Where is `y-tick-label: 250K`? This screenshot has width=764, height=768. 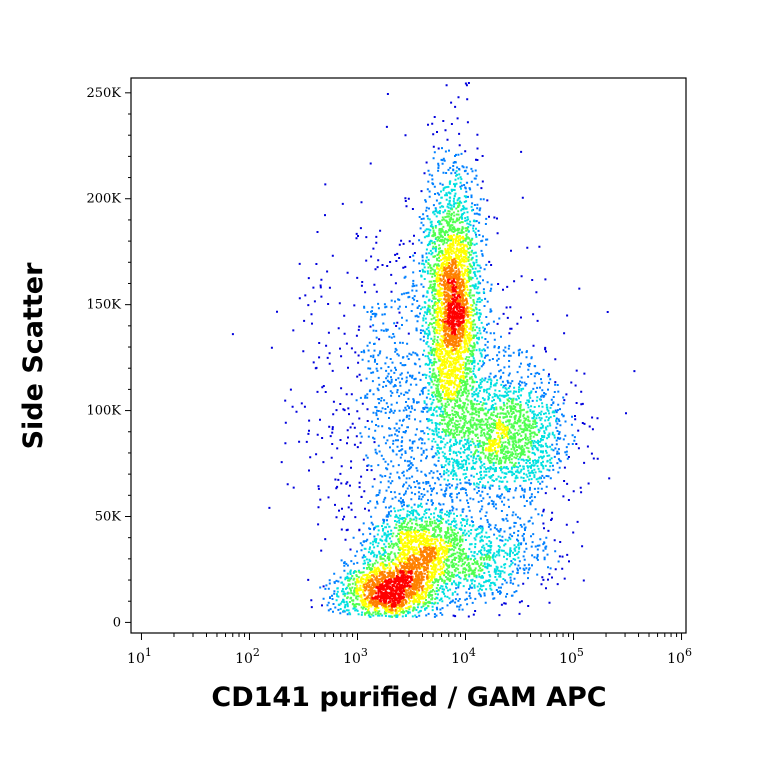 y-tick-label: 250K is located at coordinates (103, 93).